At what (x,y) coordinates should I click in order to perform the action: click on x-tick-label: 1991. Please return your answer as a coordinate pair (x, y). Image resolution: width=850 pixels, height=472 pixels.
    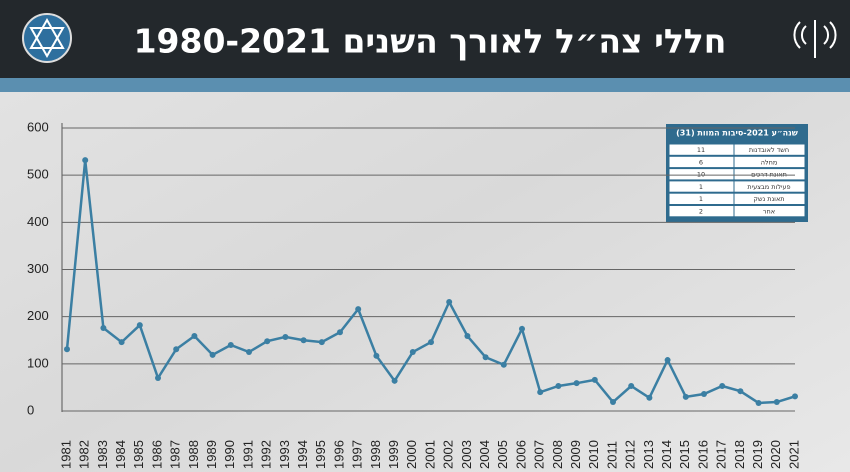
    Looking at the image, I should click on (247, 454).